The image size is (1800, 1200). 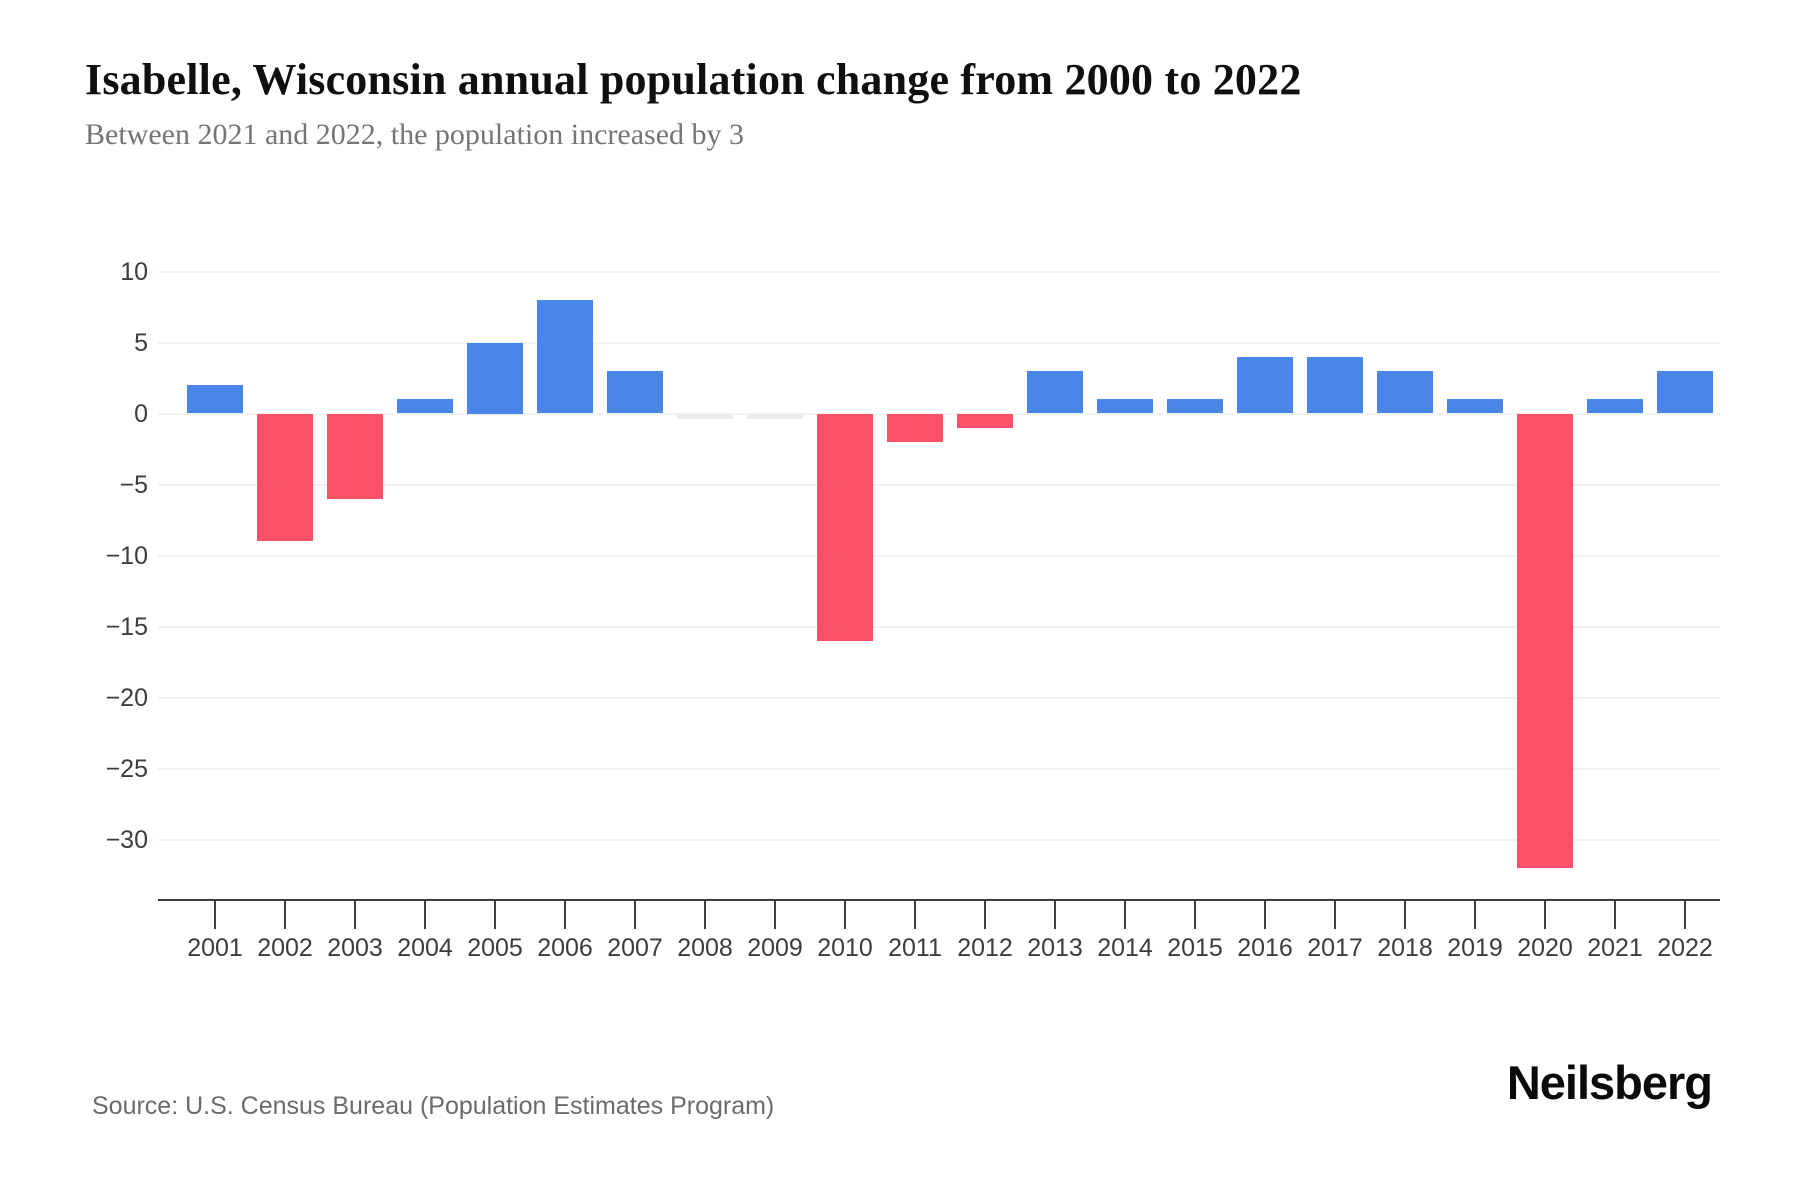 What do you see at coordinates (985, 948) in the screenshot?
I see `x-tick-label-2012: 2012` at bounding box center [985, 948].